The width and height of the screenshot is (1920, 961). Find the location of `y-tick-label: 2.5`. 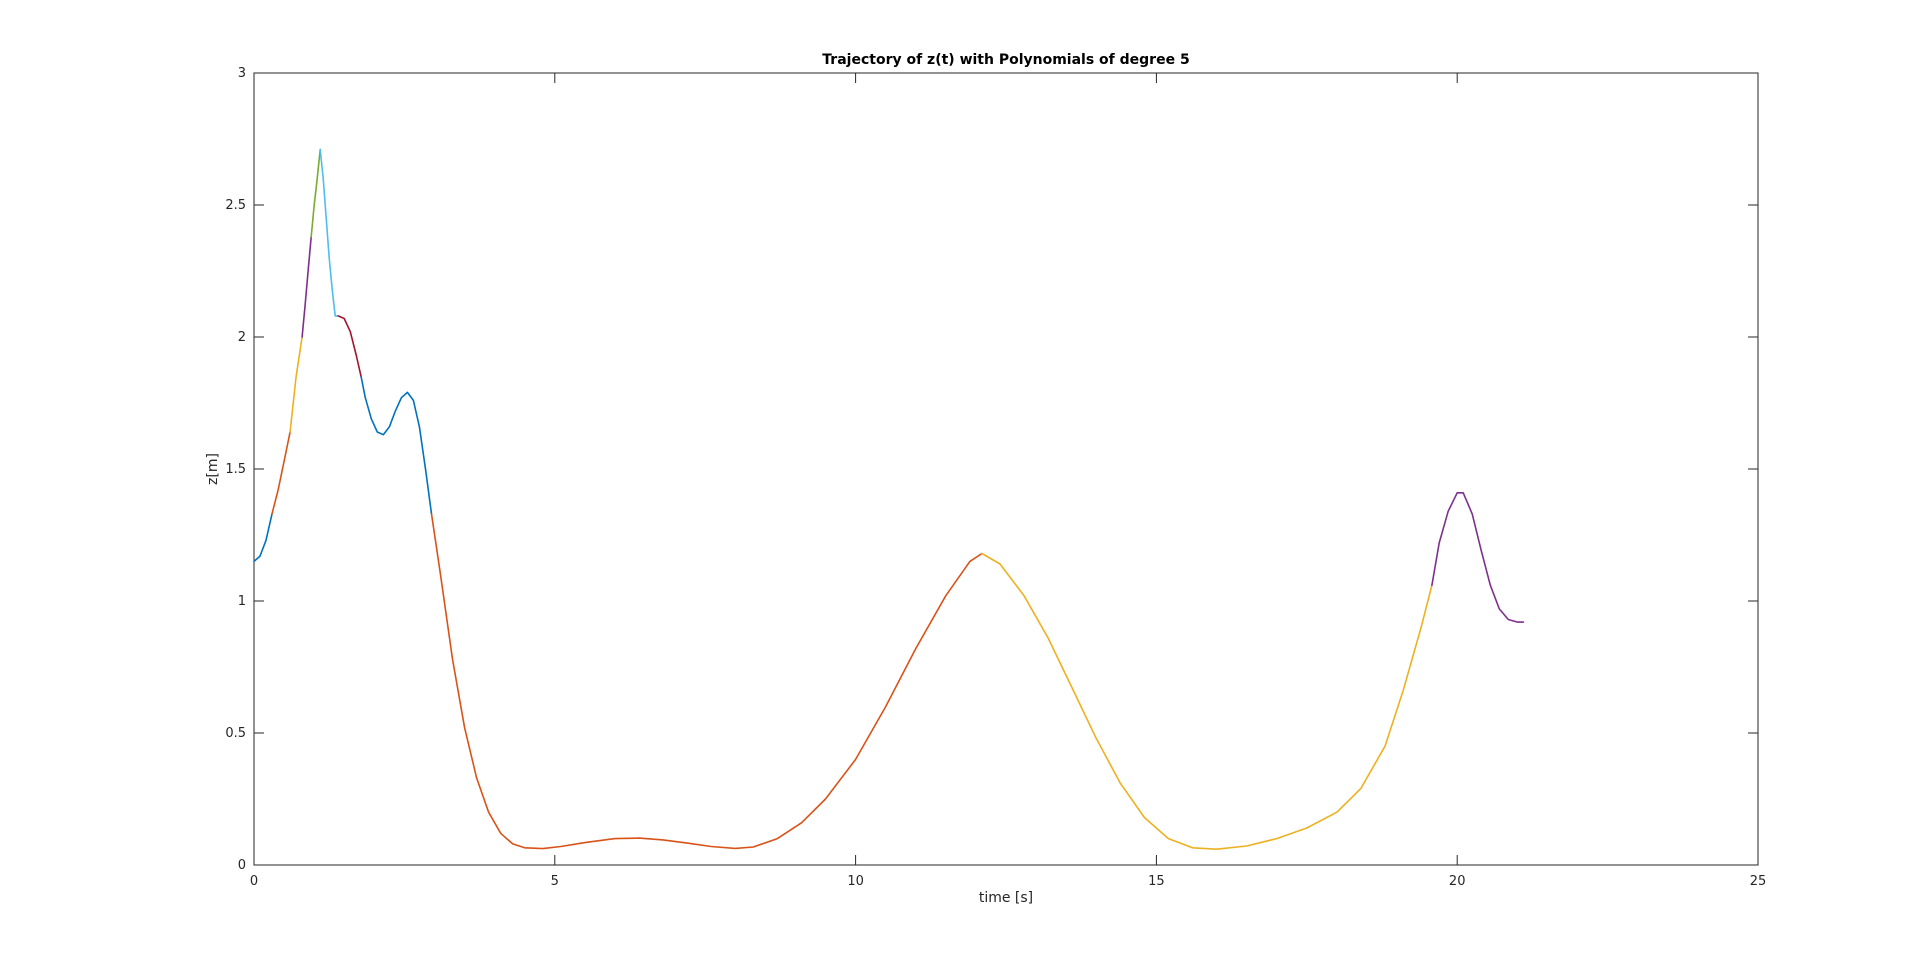

y-tick-label: 2.5 is located at coordinates (235, 205).